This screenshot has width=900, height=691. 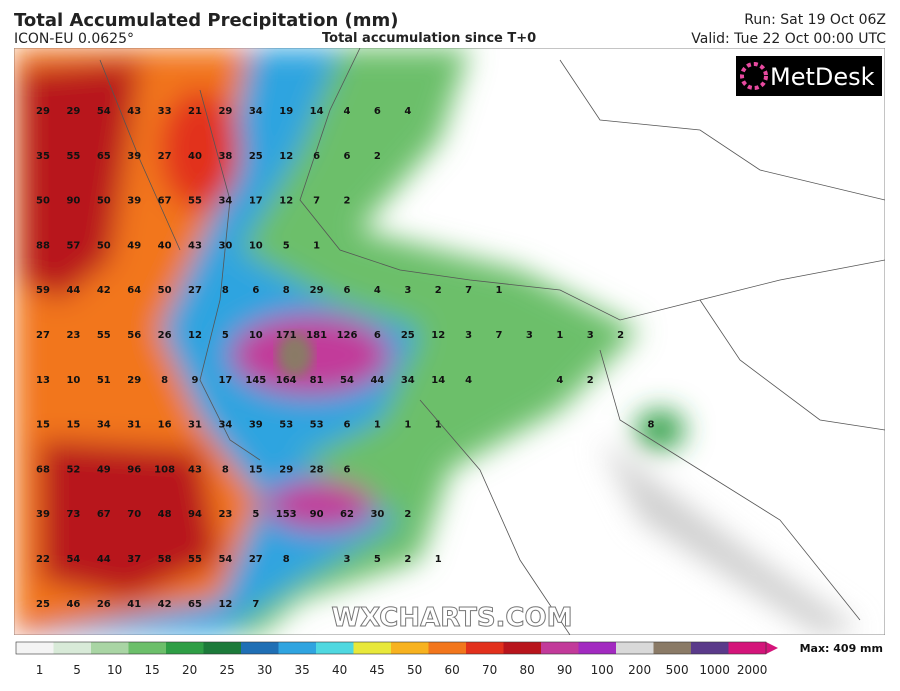 What do you see at coordinates (165, 514) in the screenshot?
I see `grid-value: 48` at bounding box center [165, 514].